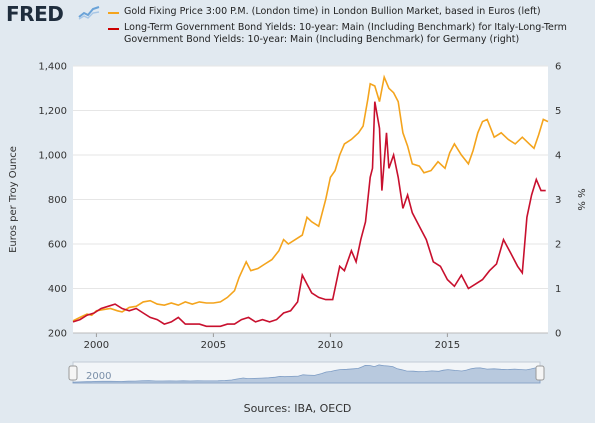 This screenshot has width=595, height=423. What do you see at coordinates (330, 345) in the screenshot?
I see `x-tick-label: 2010` at bounding box center [330, 345].